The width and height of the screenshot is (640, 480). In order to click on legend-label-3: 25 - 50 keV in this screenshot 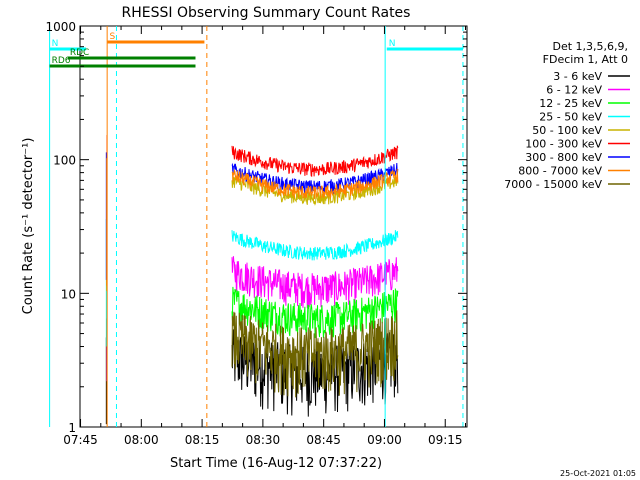, I will do `click(570, 117)`.